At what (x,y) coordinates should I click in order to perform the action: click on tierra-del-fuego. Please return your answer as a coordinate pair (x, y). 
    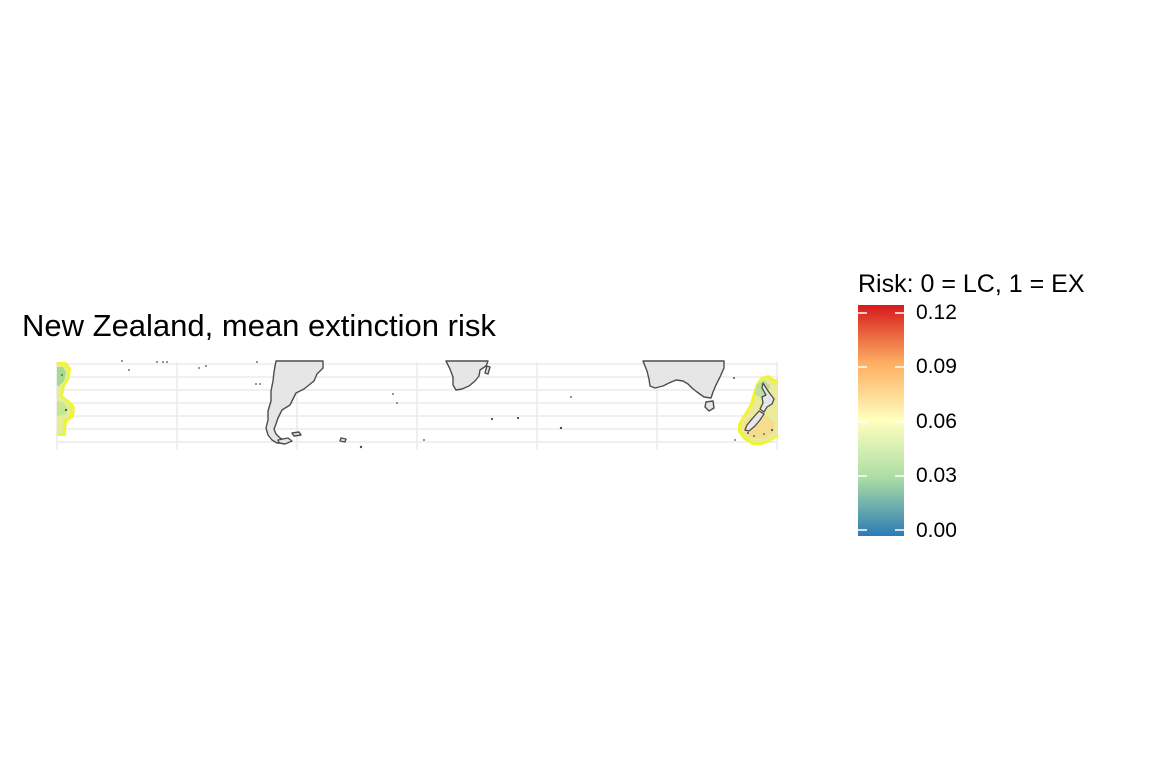
    Looking at the image, I should click on (285, 441).